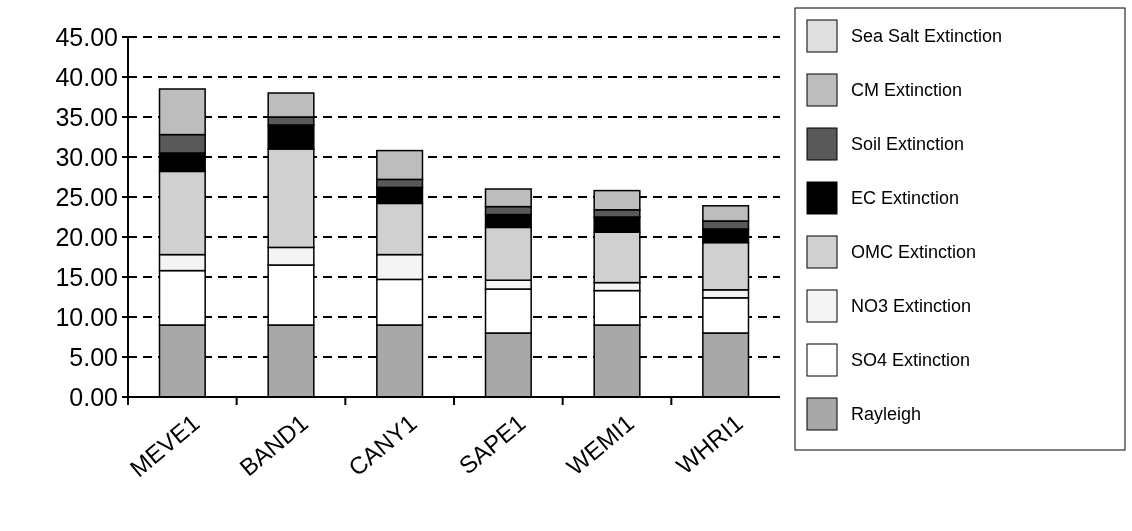 This screenshot has height=531, width=1132. Describe the element at coordinates (927, 36) in the screenshot. I see `legend-label: Sea Salt Extinction` at that location.